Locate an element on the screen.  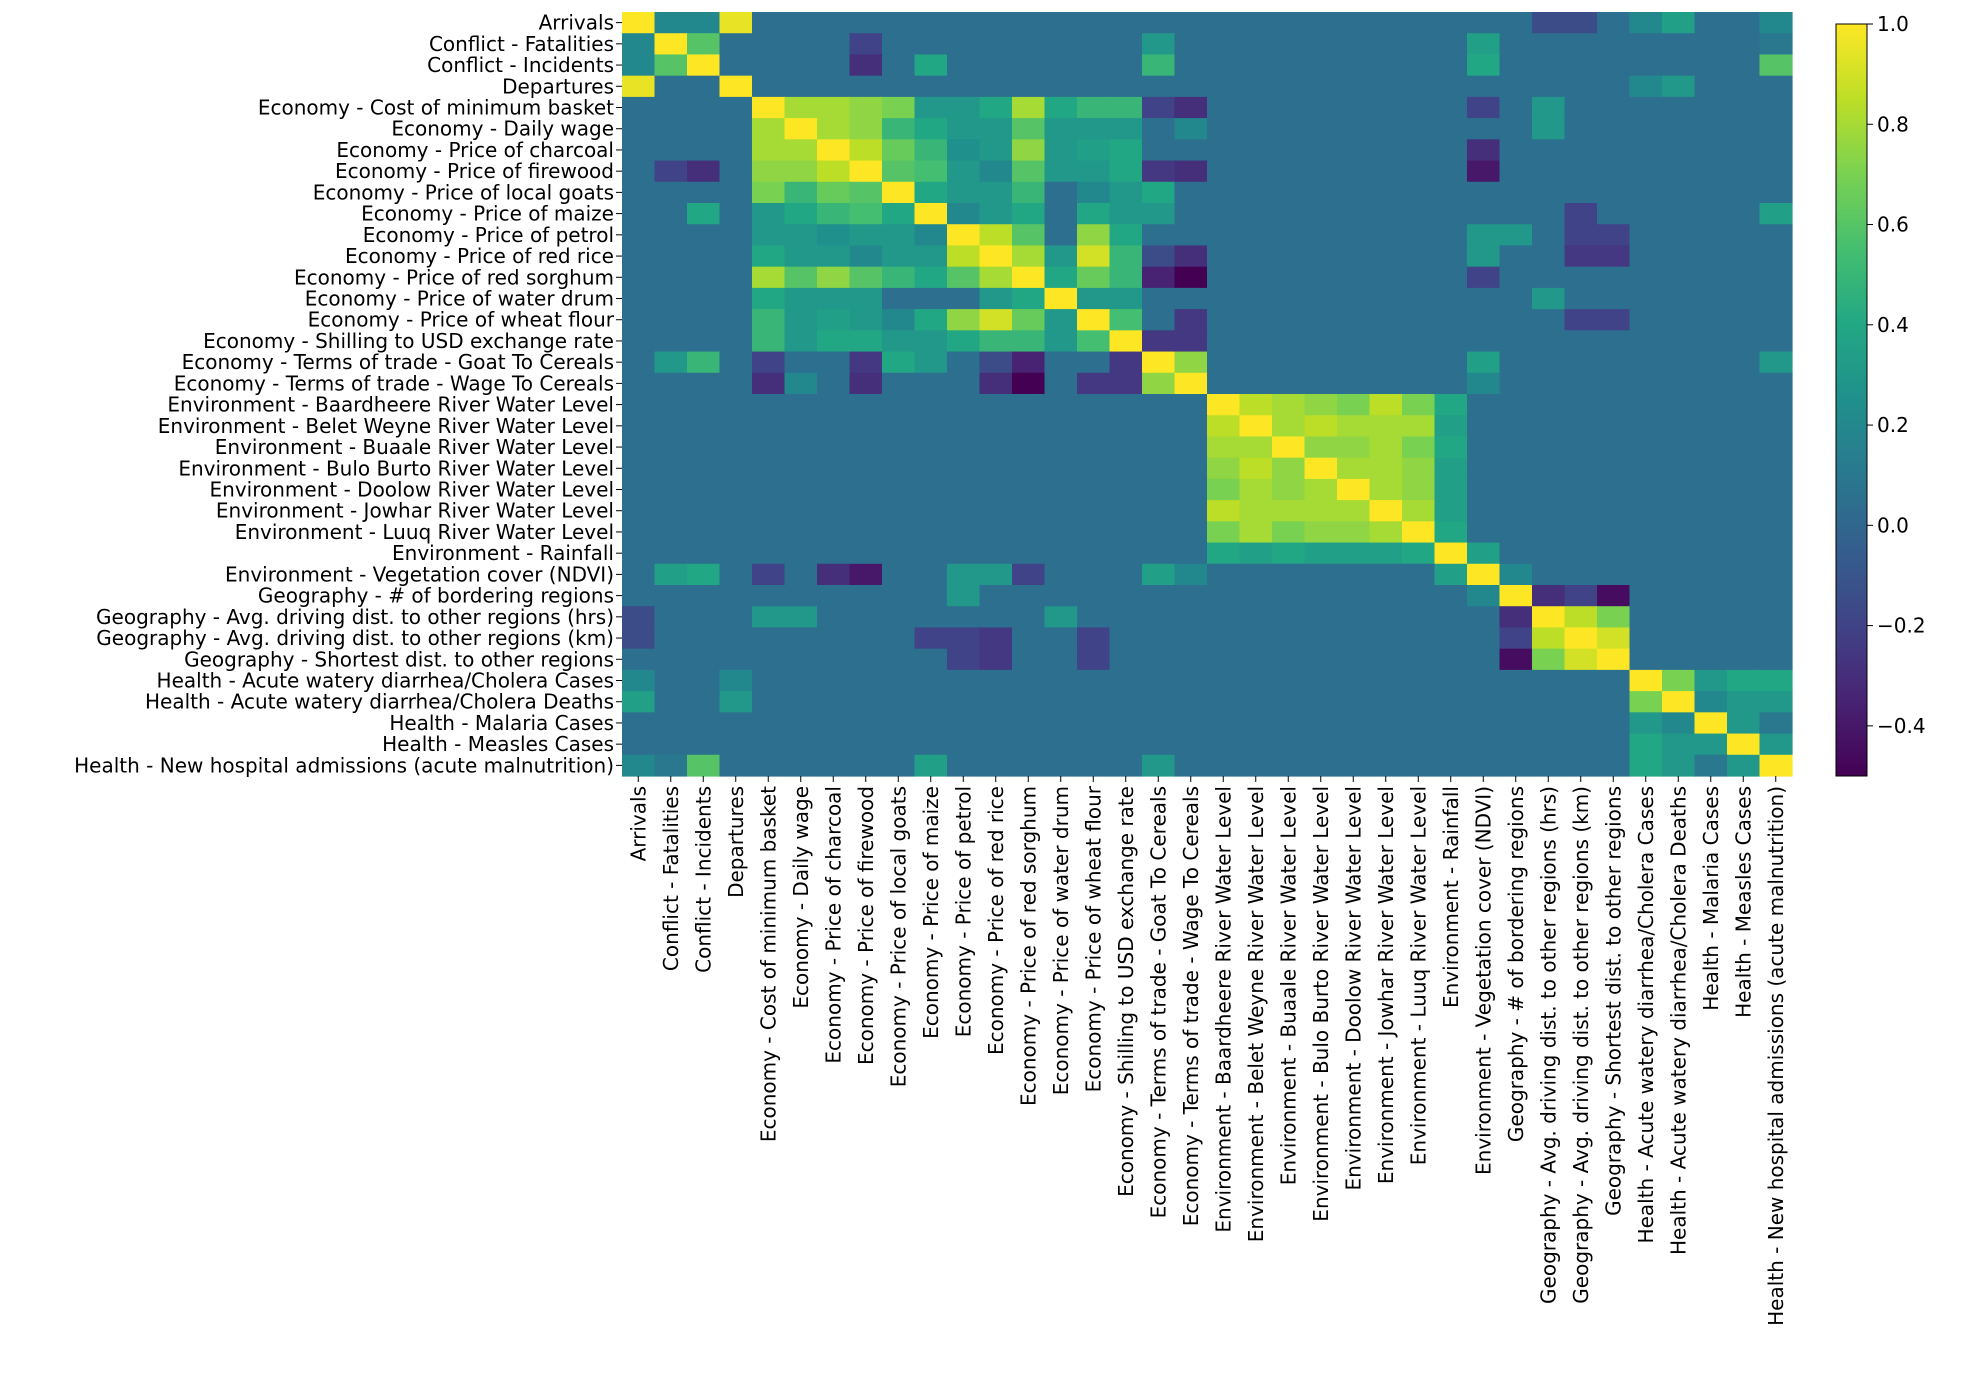
x-tick-label: Environment - Doolow River Water Level is located at coordinates (1353, 988).